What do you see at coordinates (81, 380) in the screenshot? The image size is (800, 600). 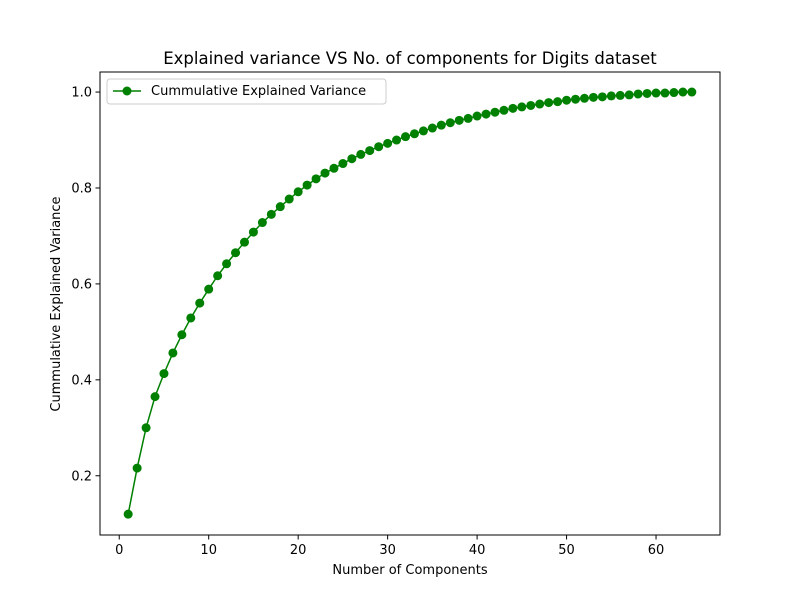 I see `y-tick-label: 0.4` at bounding box center [81, 380].